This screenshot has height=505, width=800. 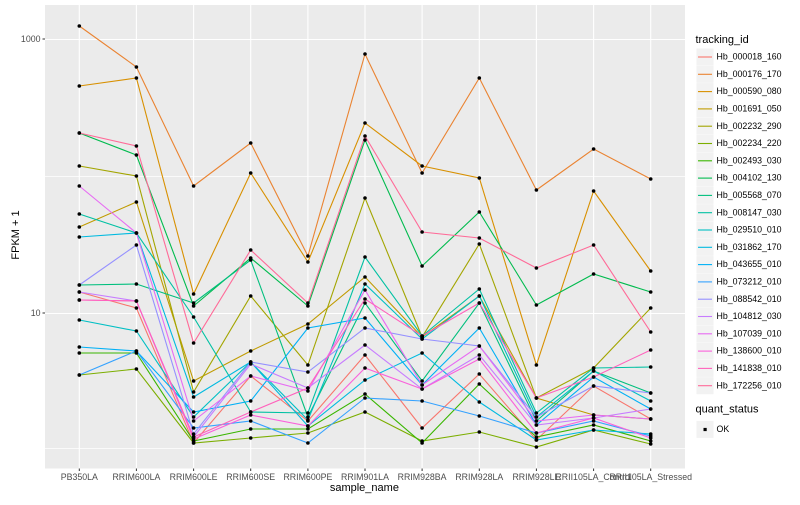 What do you see at coordinates (727, 410) in the screenshot?
I see `svg-text: quant_status` at bounding box center [727, 410].